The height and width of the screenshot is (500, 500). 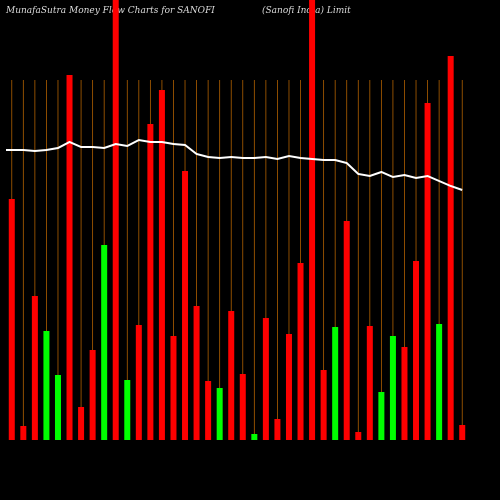 I want to click on chart-subtitle: (Sanofi India) Limit, so click(x=306, y=10).